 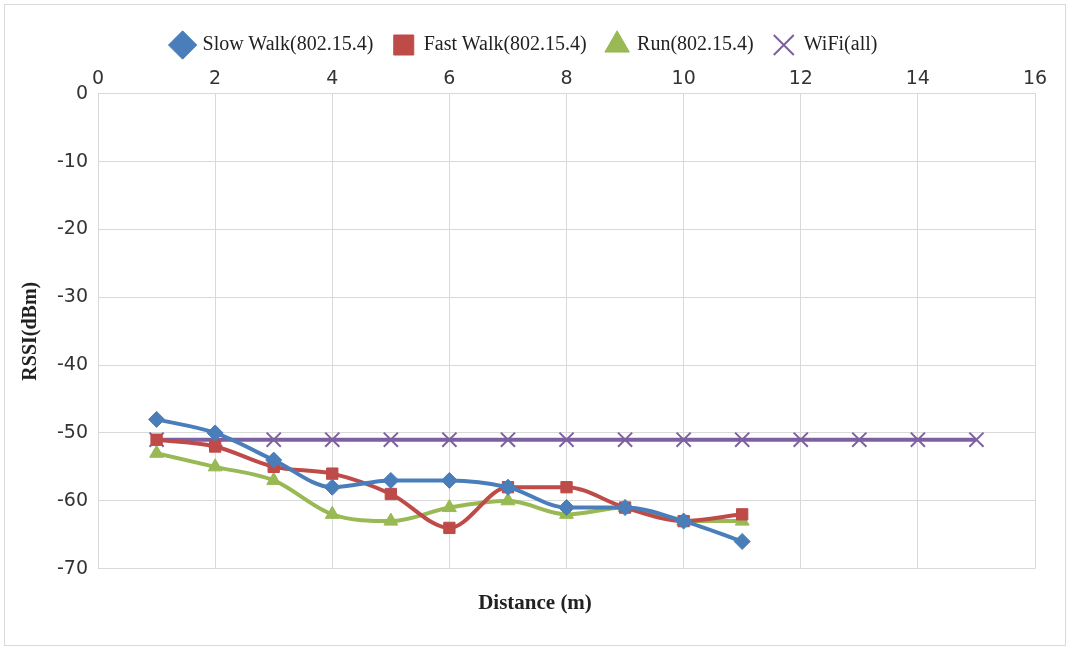 What do you see at coordinates (566, 77) in the screenshot?
I see `x-tick-label: 8` at bounding box center [566, 77].